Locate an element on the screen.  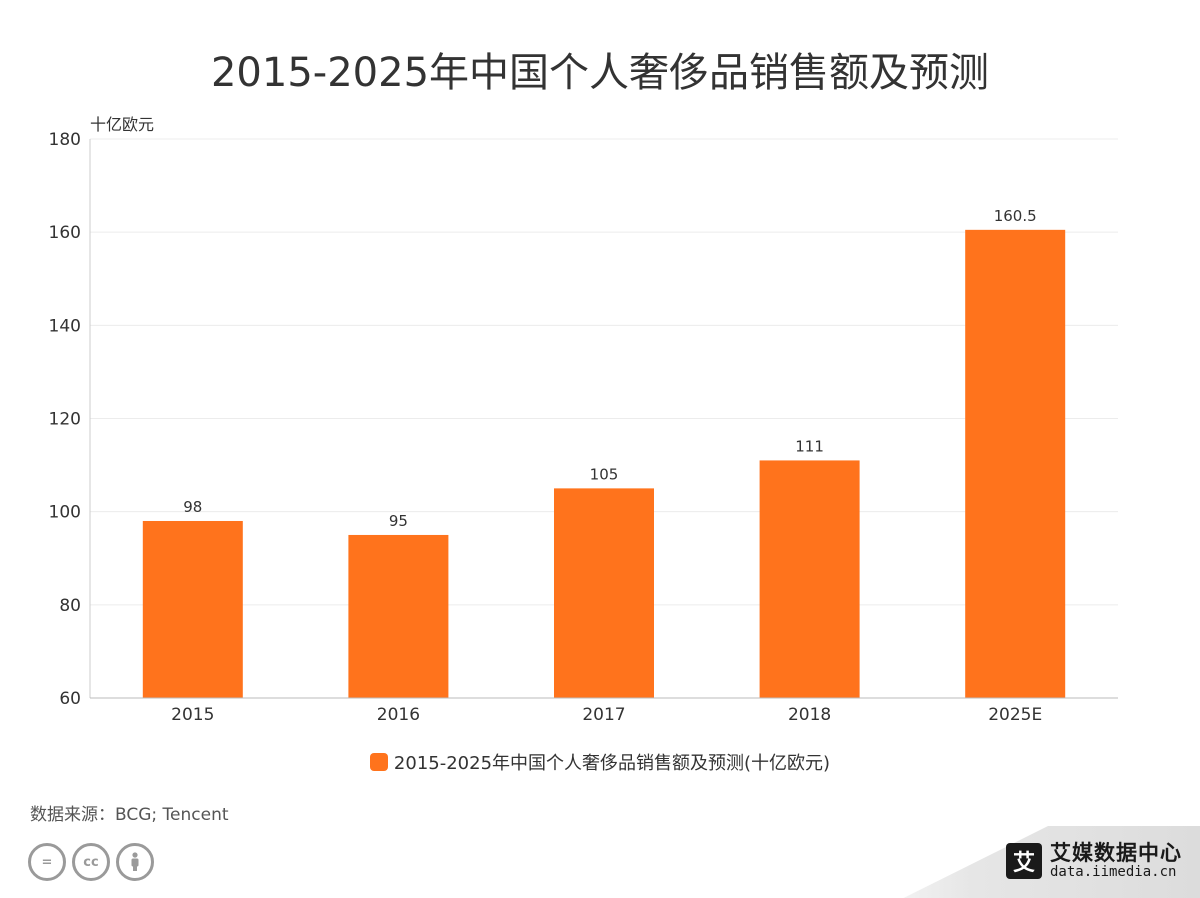
y-axis: 60 80 100 120 140 160 180 is located at coordinates (70, 419).